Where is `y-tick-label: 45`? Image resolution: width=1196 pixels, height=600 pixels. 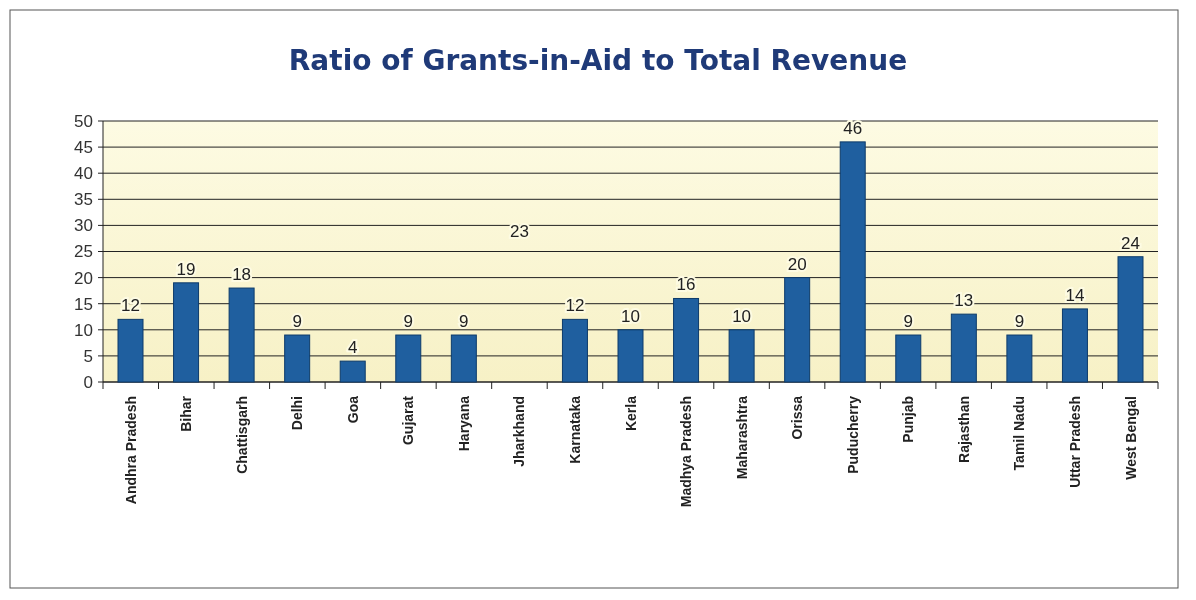 y-tick-label: 45 is located at coordinates (83, 148).